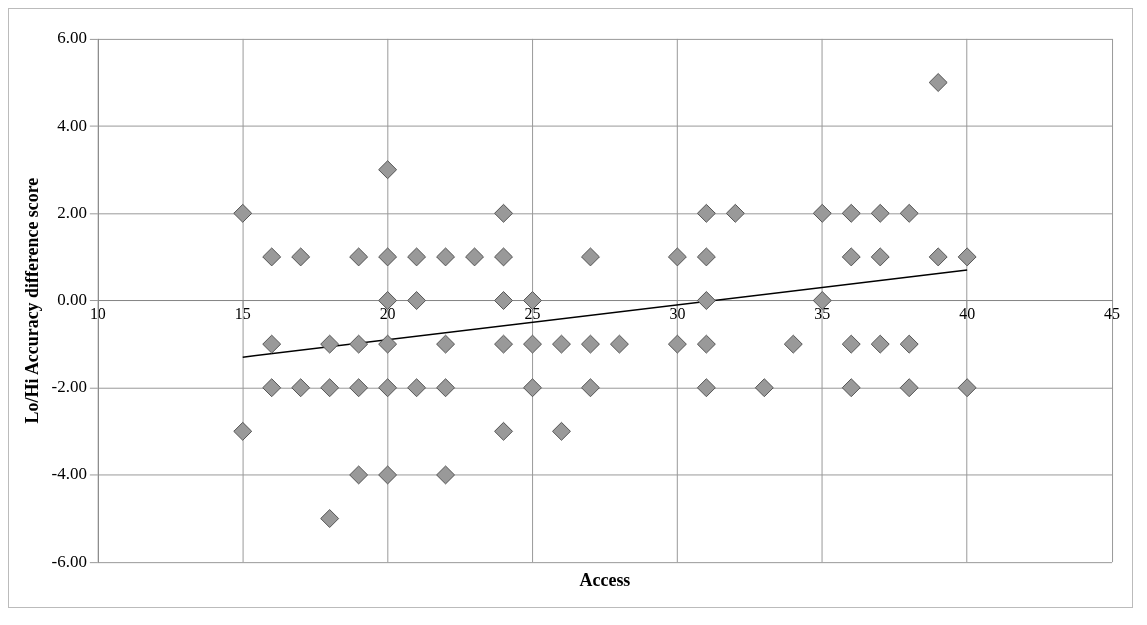 Image resolution: width=1147 pixels, height=625 pixels. What do you see at coordinates (97, 314) in the screenshot?
I see `x-tick-label: 10` at bounding box center [97, 314].